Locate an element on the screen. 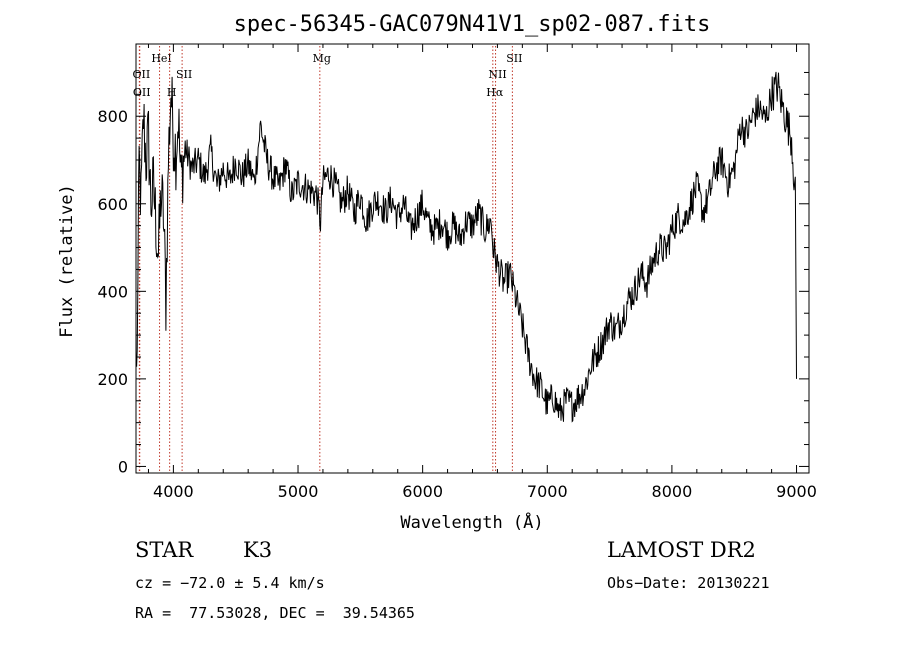 The image size is (900, 649). object-subclass: K3 is located at coordinates (258, 550).